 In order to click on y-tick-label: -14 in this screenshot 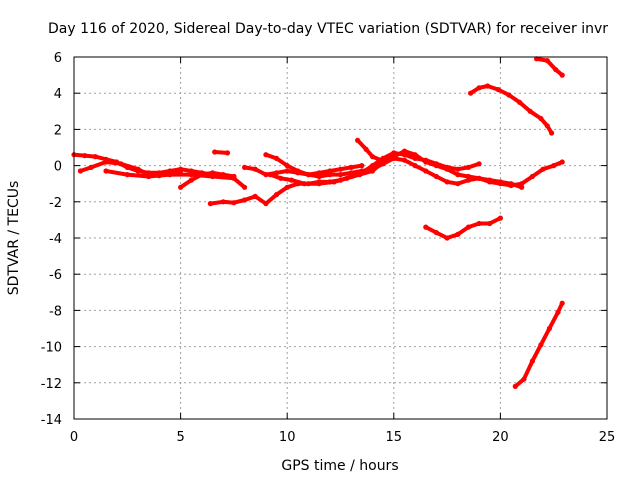, I will do `click(51, 420)`.